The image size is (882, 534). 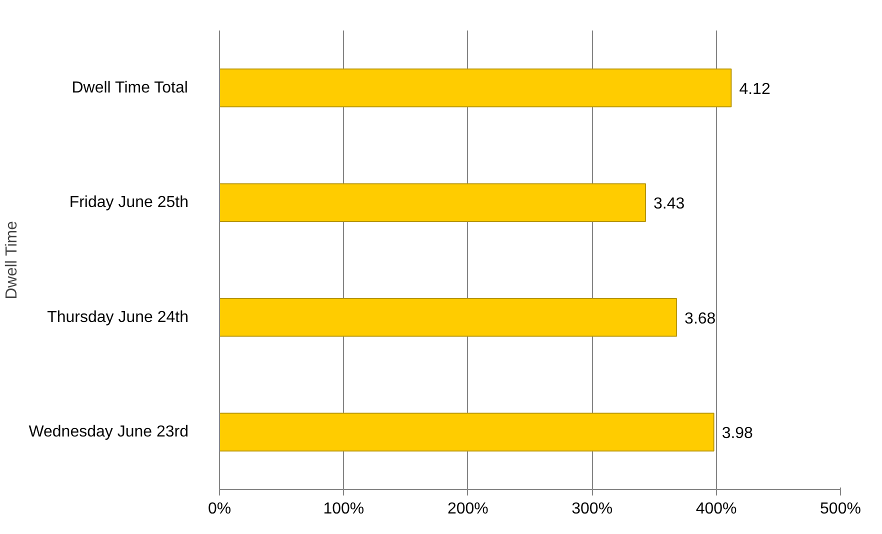 I want to click on x-tick-label: 200%, so click(x=467, y=509).